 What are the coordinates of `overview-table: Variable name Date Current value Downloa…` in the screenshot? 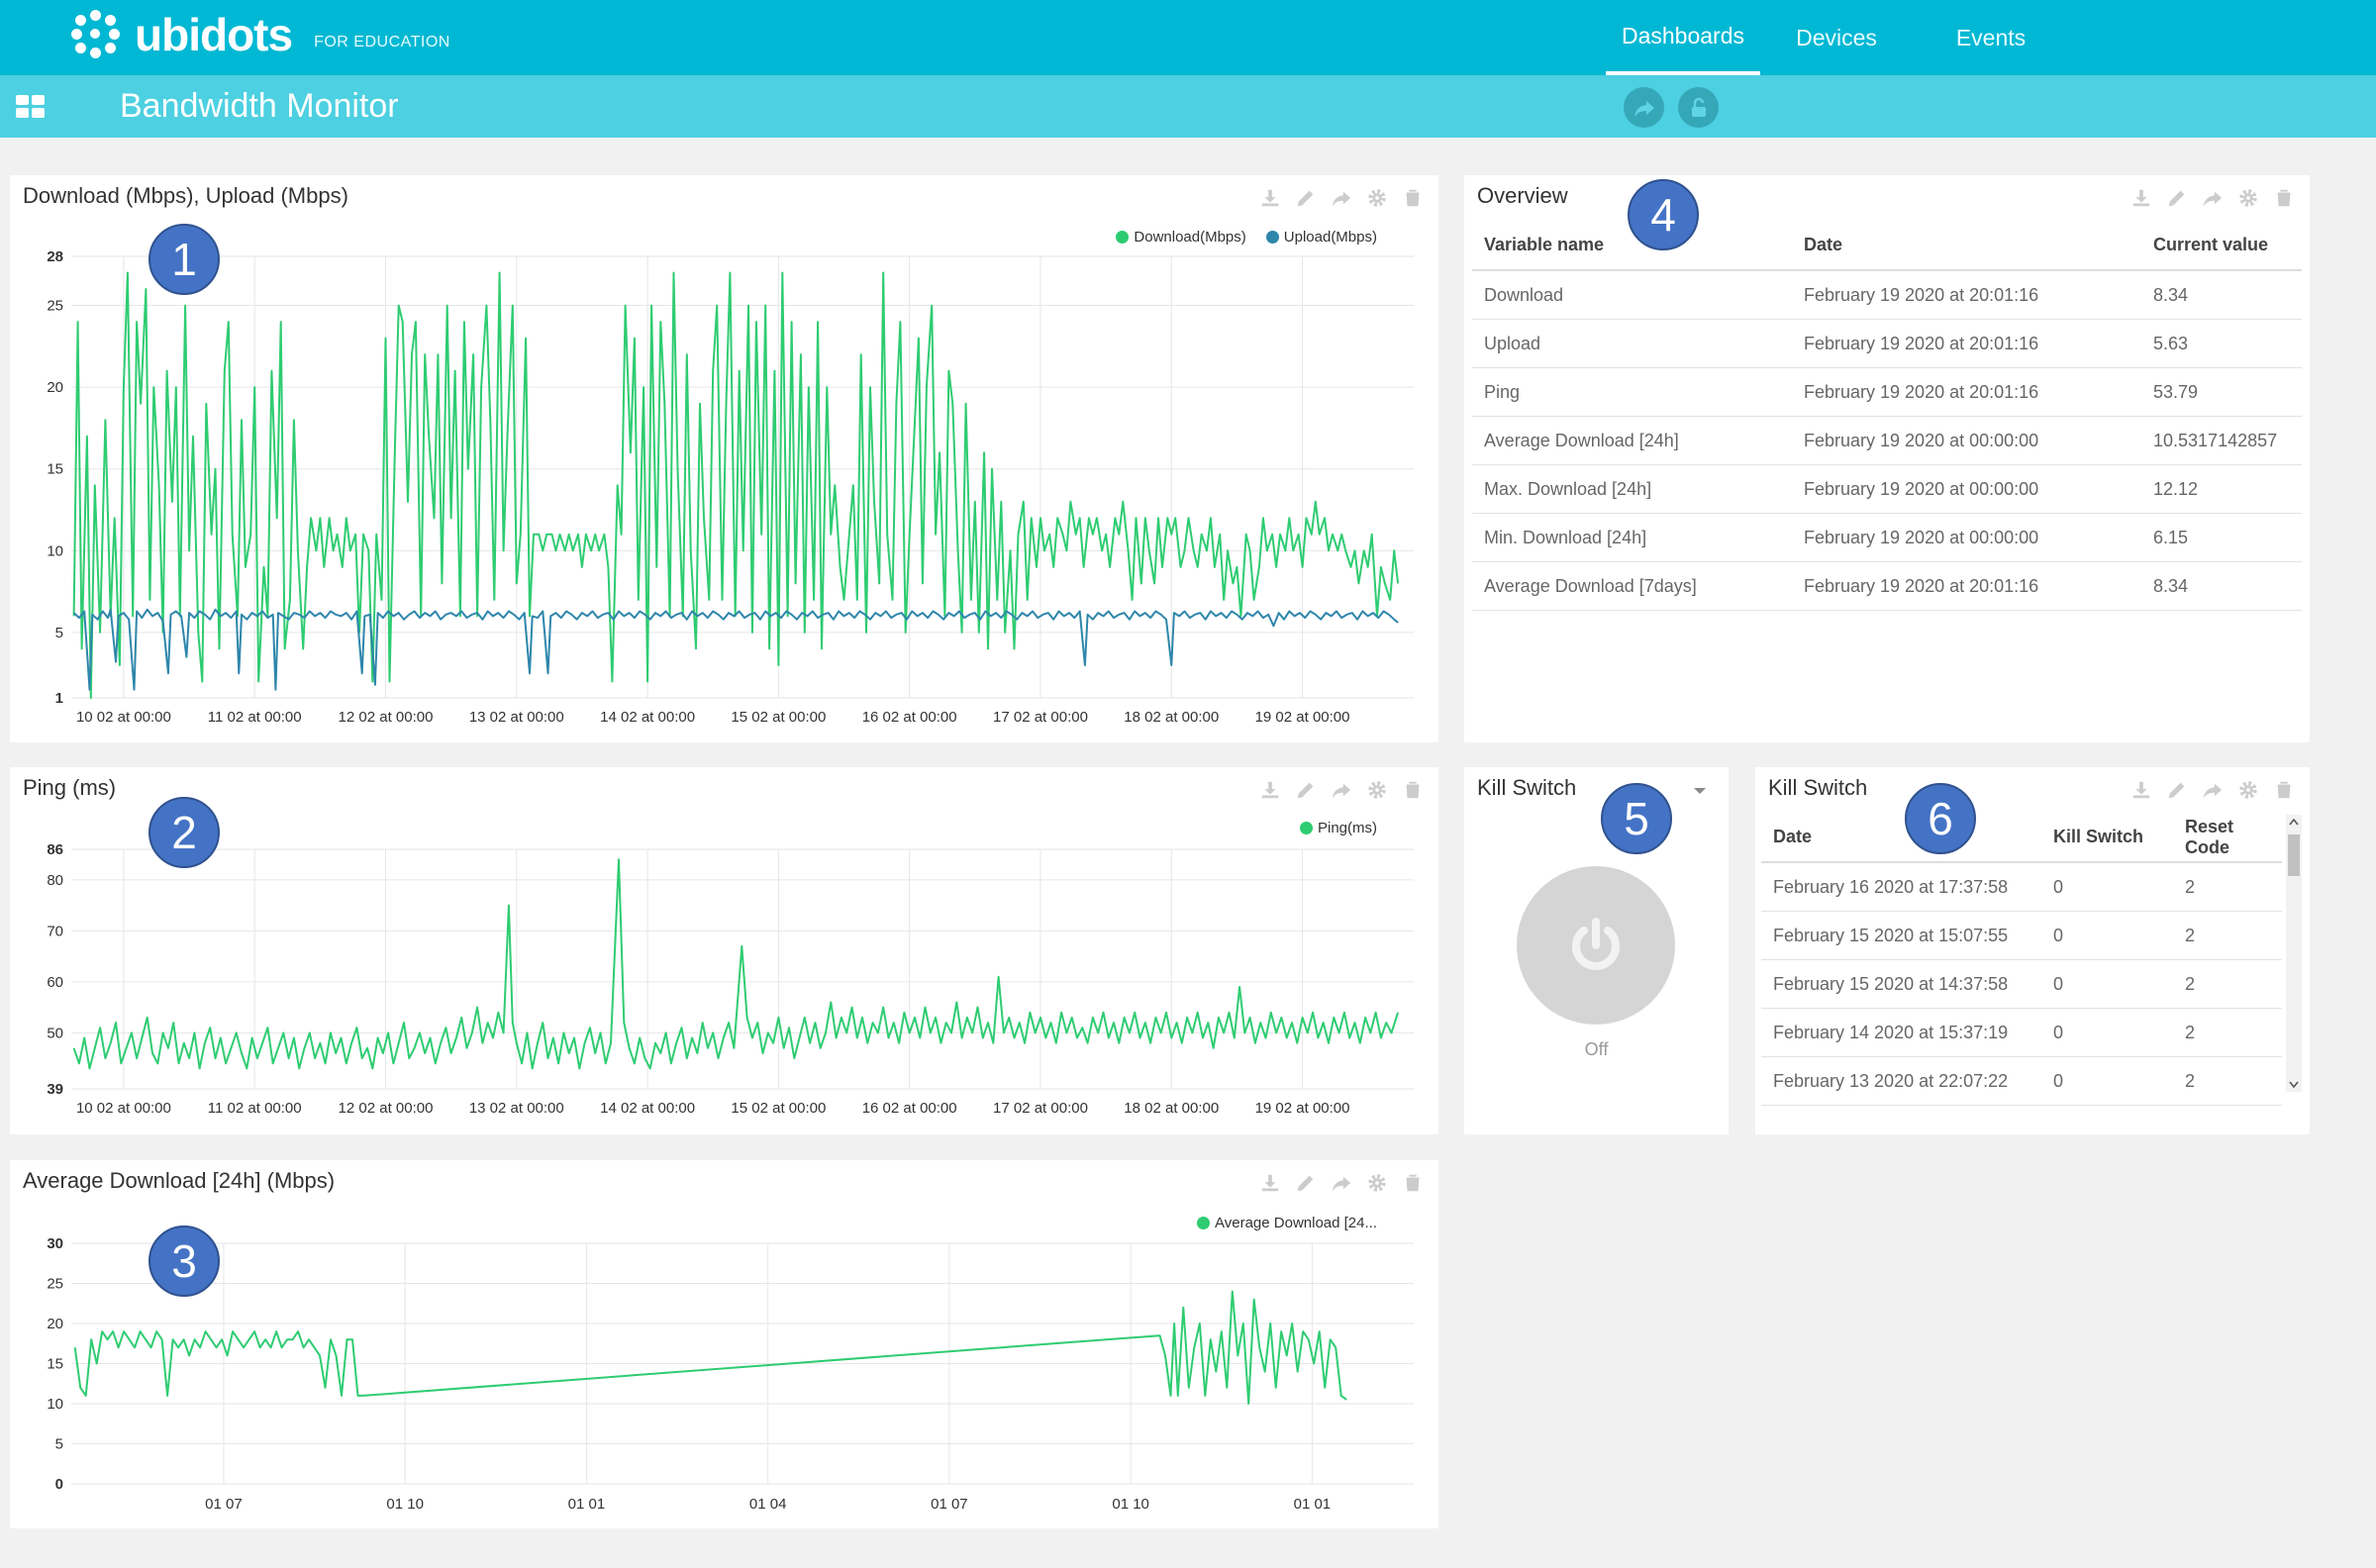 It's located at (1887, 416).